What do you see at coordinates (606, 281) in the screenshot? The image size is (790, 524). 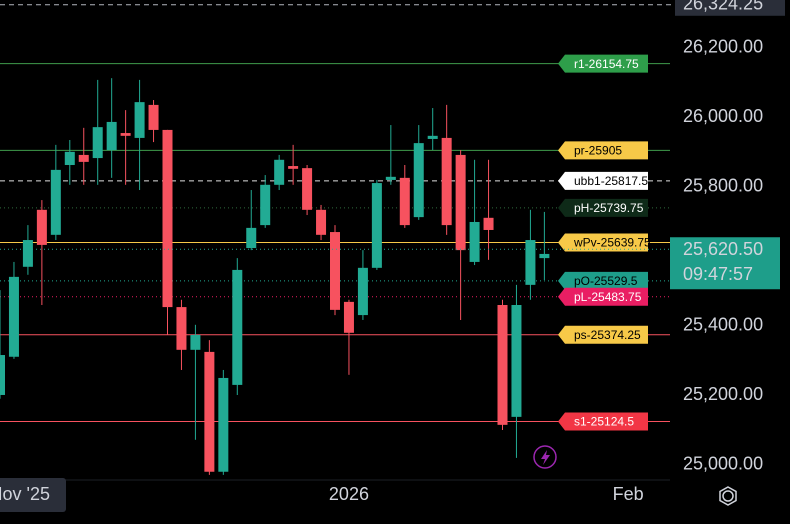 I see `level-label: pO-25529.5` at bounding box center [606, 281].